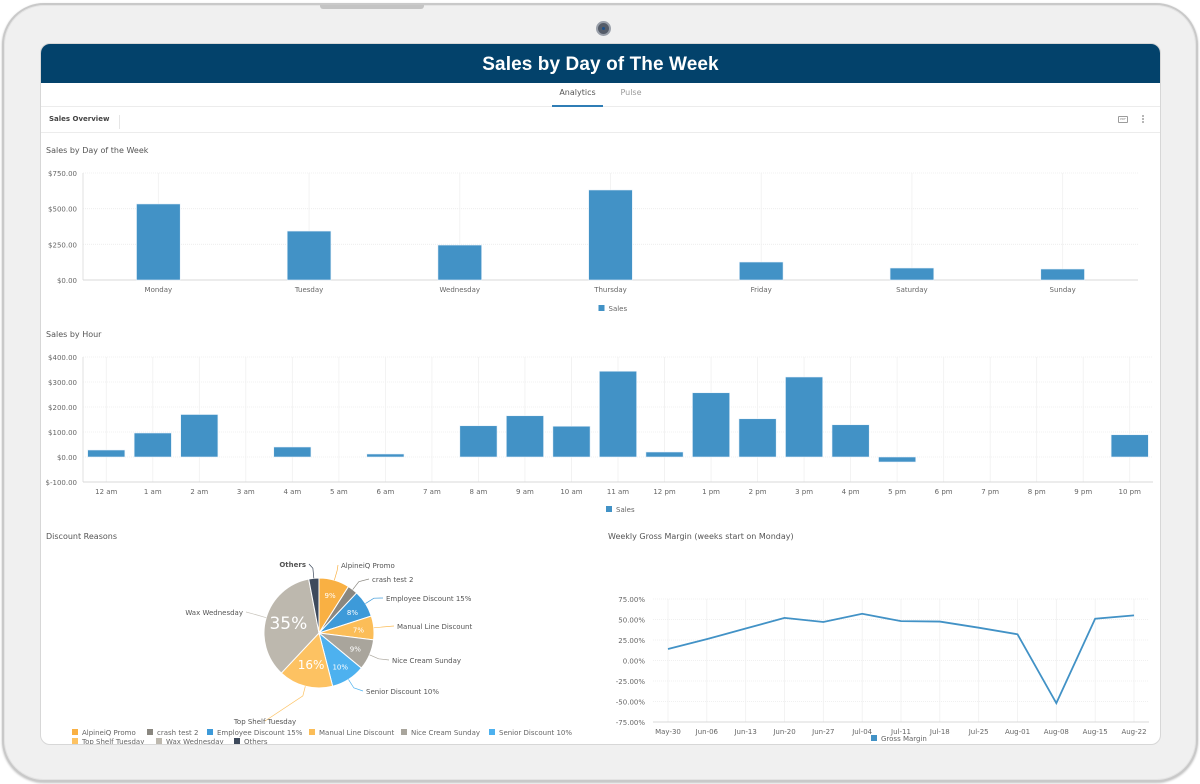  I want to click on x-tick-label: Jun-13, so click(744, 732).